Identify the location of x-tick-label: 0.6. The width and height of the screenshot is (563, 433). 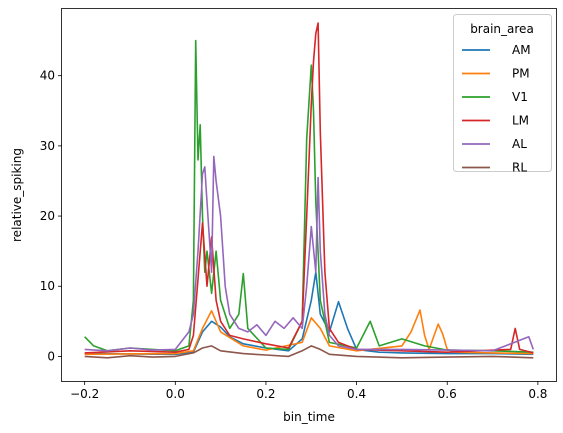
(447, 394).